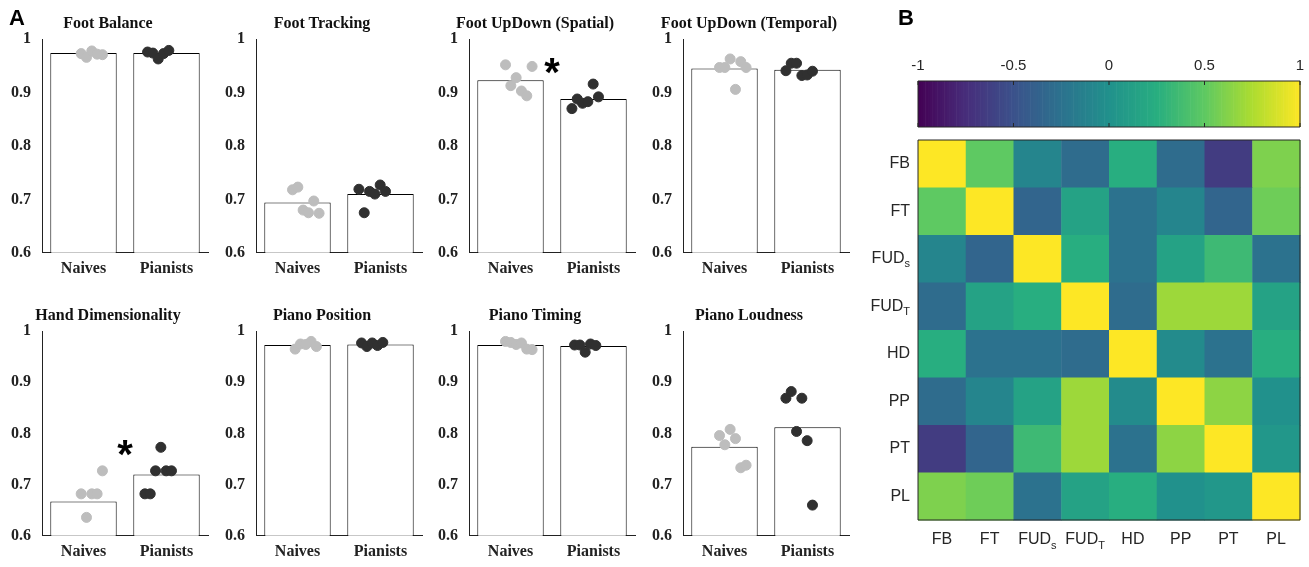 The width and height of the screenshot is (1309, 567). I want to click on x-tick-label: PL, so click(1276, 539).